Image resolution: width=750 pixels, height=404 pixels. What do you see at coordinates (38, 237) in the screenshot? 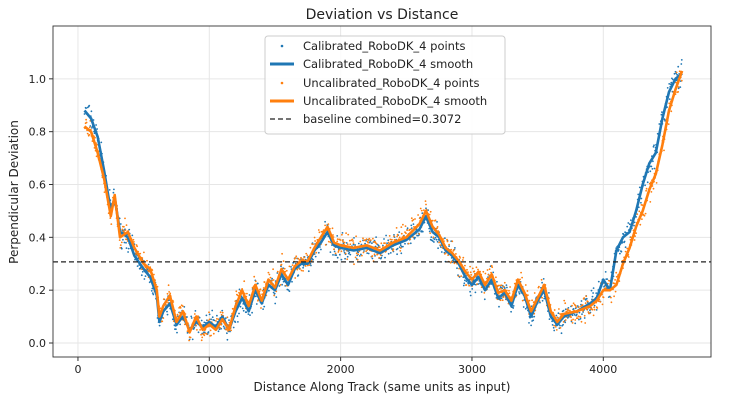
I see `y-tick-label: 0.4` at bounding box center [38, 237].